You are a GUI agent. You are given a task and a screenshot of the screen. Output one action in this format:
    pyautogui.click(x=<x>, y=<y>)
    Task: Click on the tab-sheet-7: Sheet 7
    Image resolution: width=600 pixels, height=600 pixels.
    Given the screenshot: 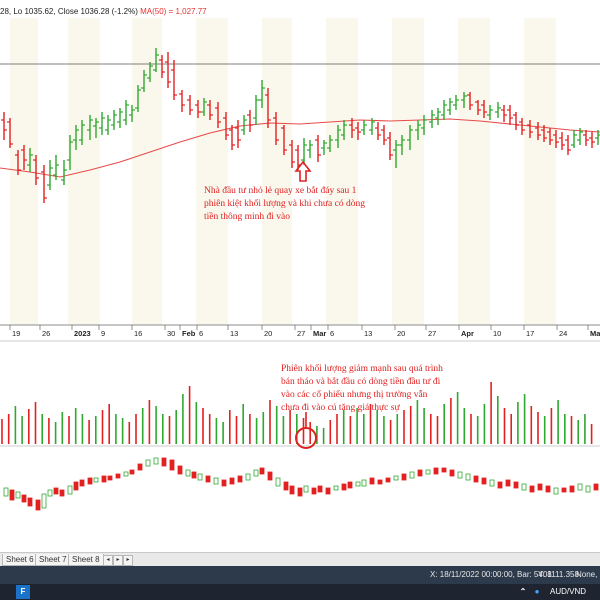 What is the action you would take?
    pyautogui.click(x=53, y=560)
    